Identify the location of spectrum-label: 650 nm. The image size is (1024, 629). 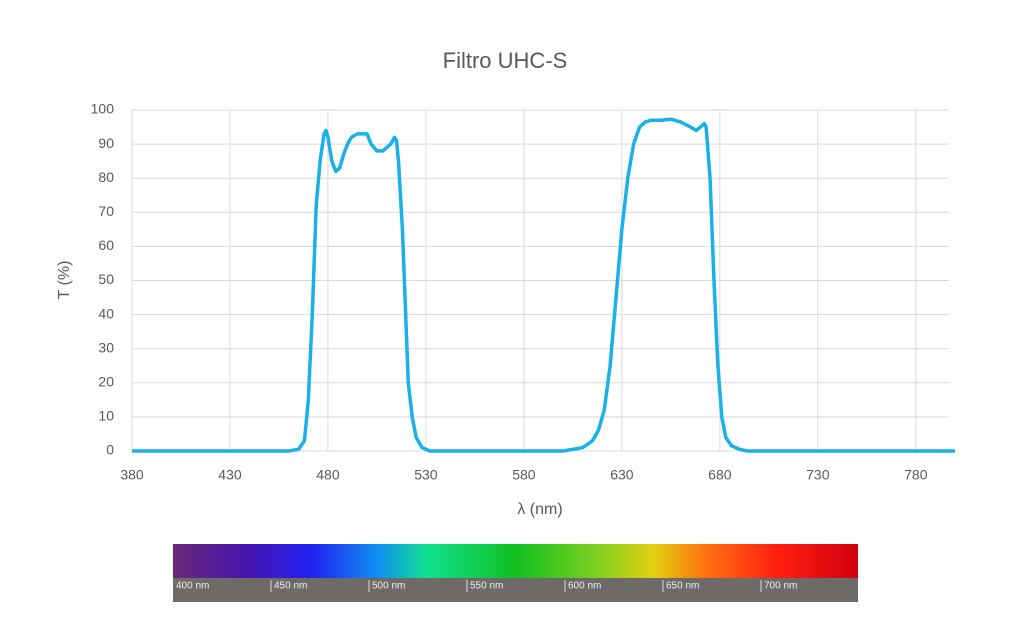
(682, 586).